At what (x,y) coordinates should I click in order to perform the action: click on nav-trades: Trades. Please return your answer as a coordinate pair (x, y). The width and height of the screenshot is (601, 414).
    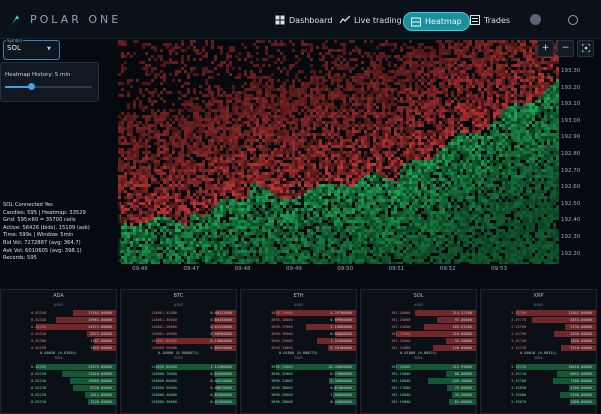
    Looking at the image, I should click on (490, 20).